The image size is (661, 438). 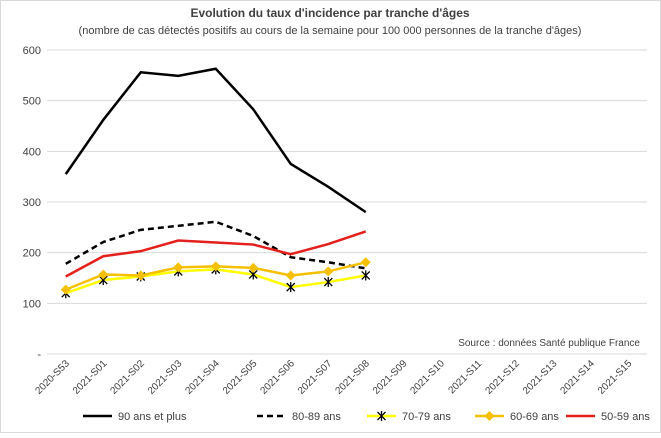 What do you see at coordinates (32, 304) in the screenshot?
I see `y-tick-label: 100` at bounding box center [32, 304].